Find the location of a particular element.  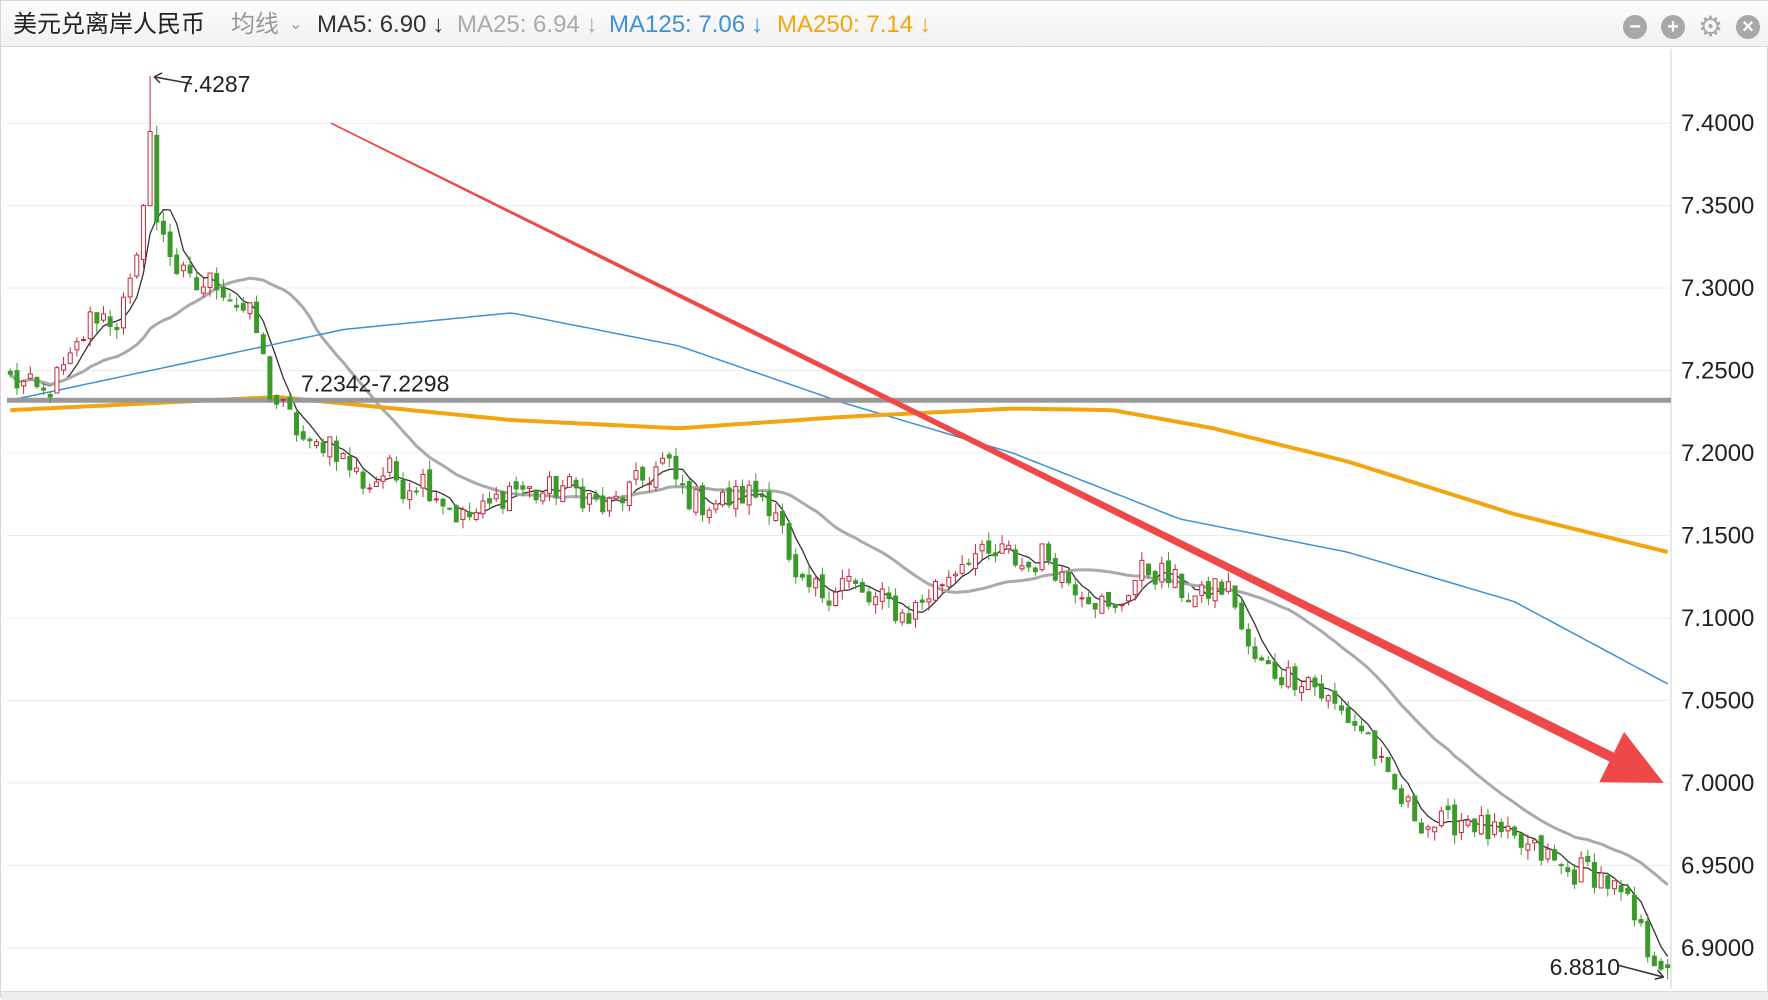

close-button: × is located at coordinates (1748, 27).